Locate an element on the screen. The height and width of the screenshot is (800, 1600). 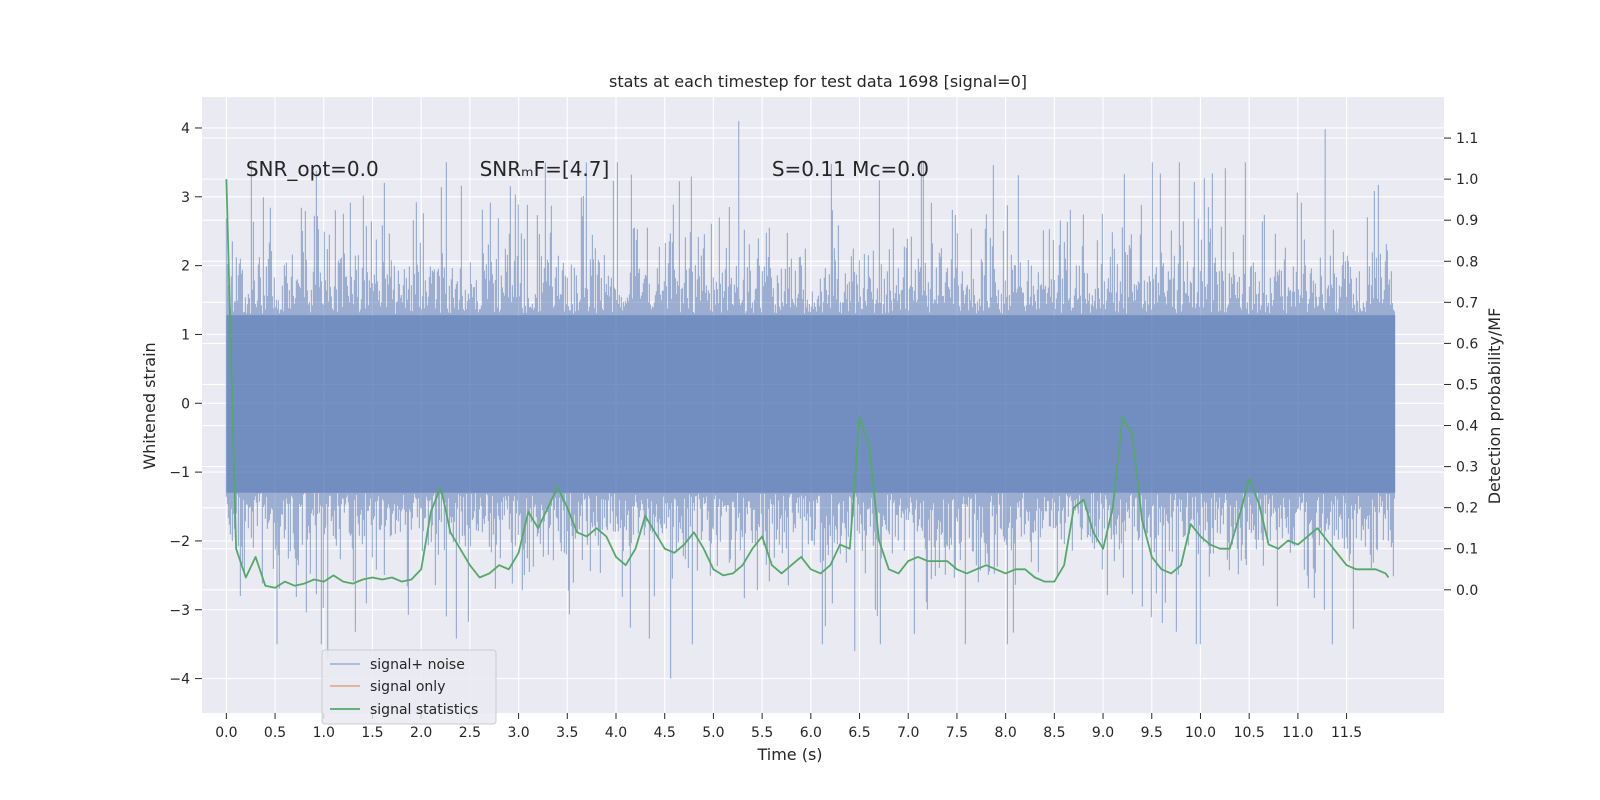
x-tick-label: 1.0 is located at coordinates (324, 733).